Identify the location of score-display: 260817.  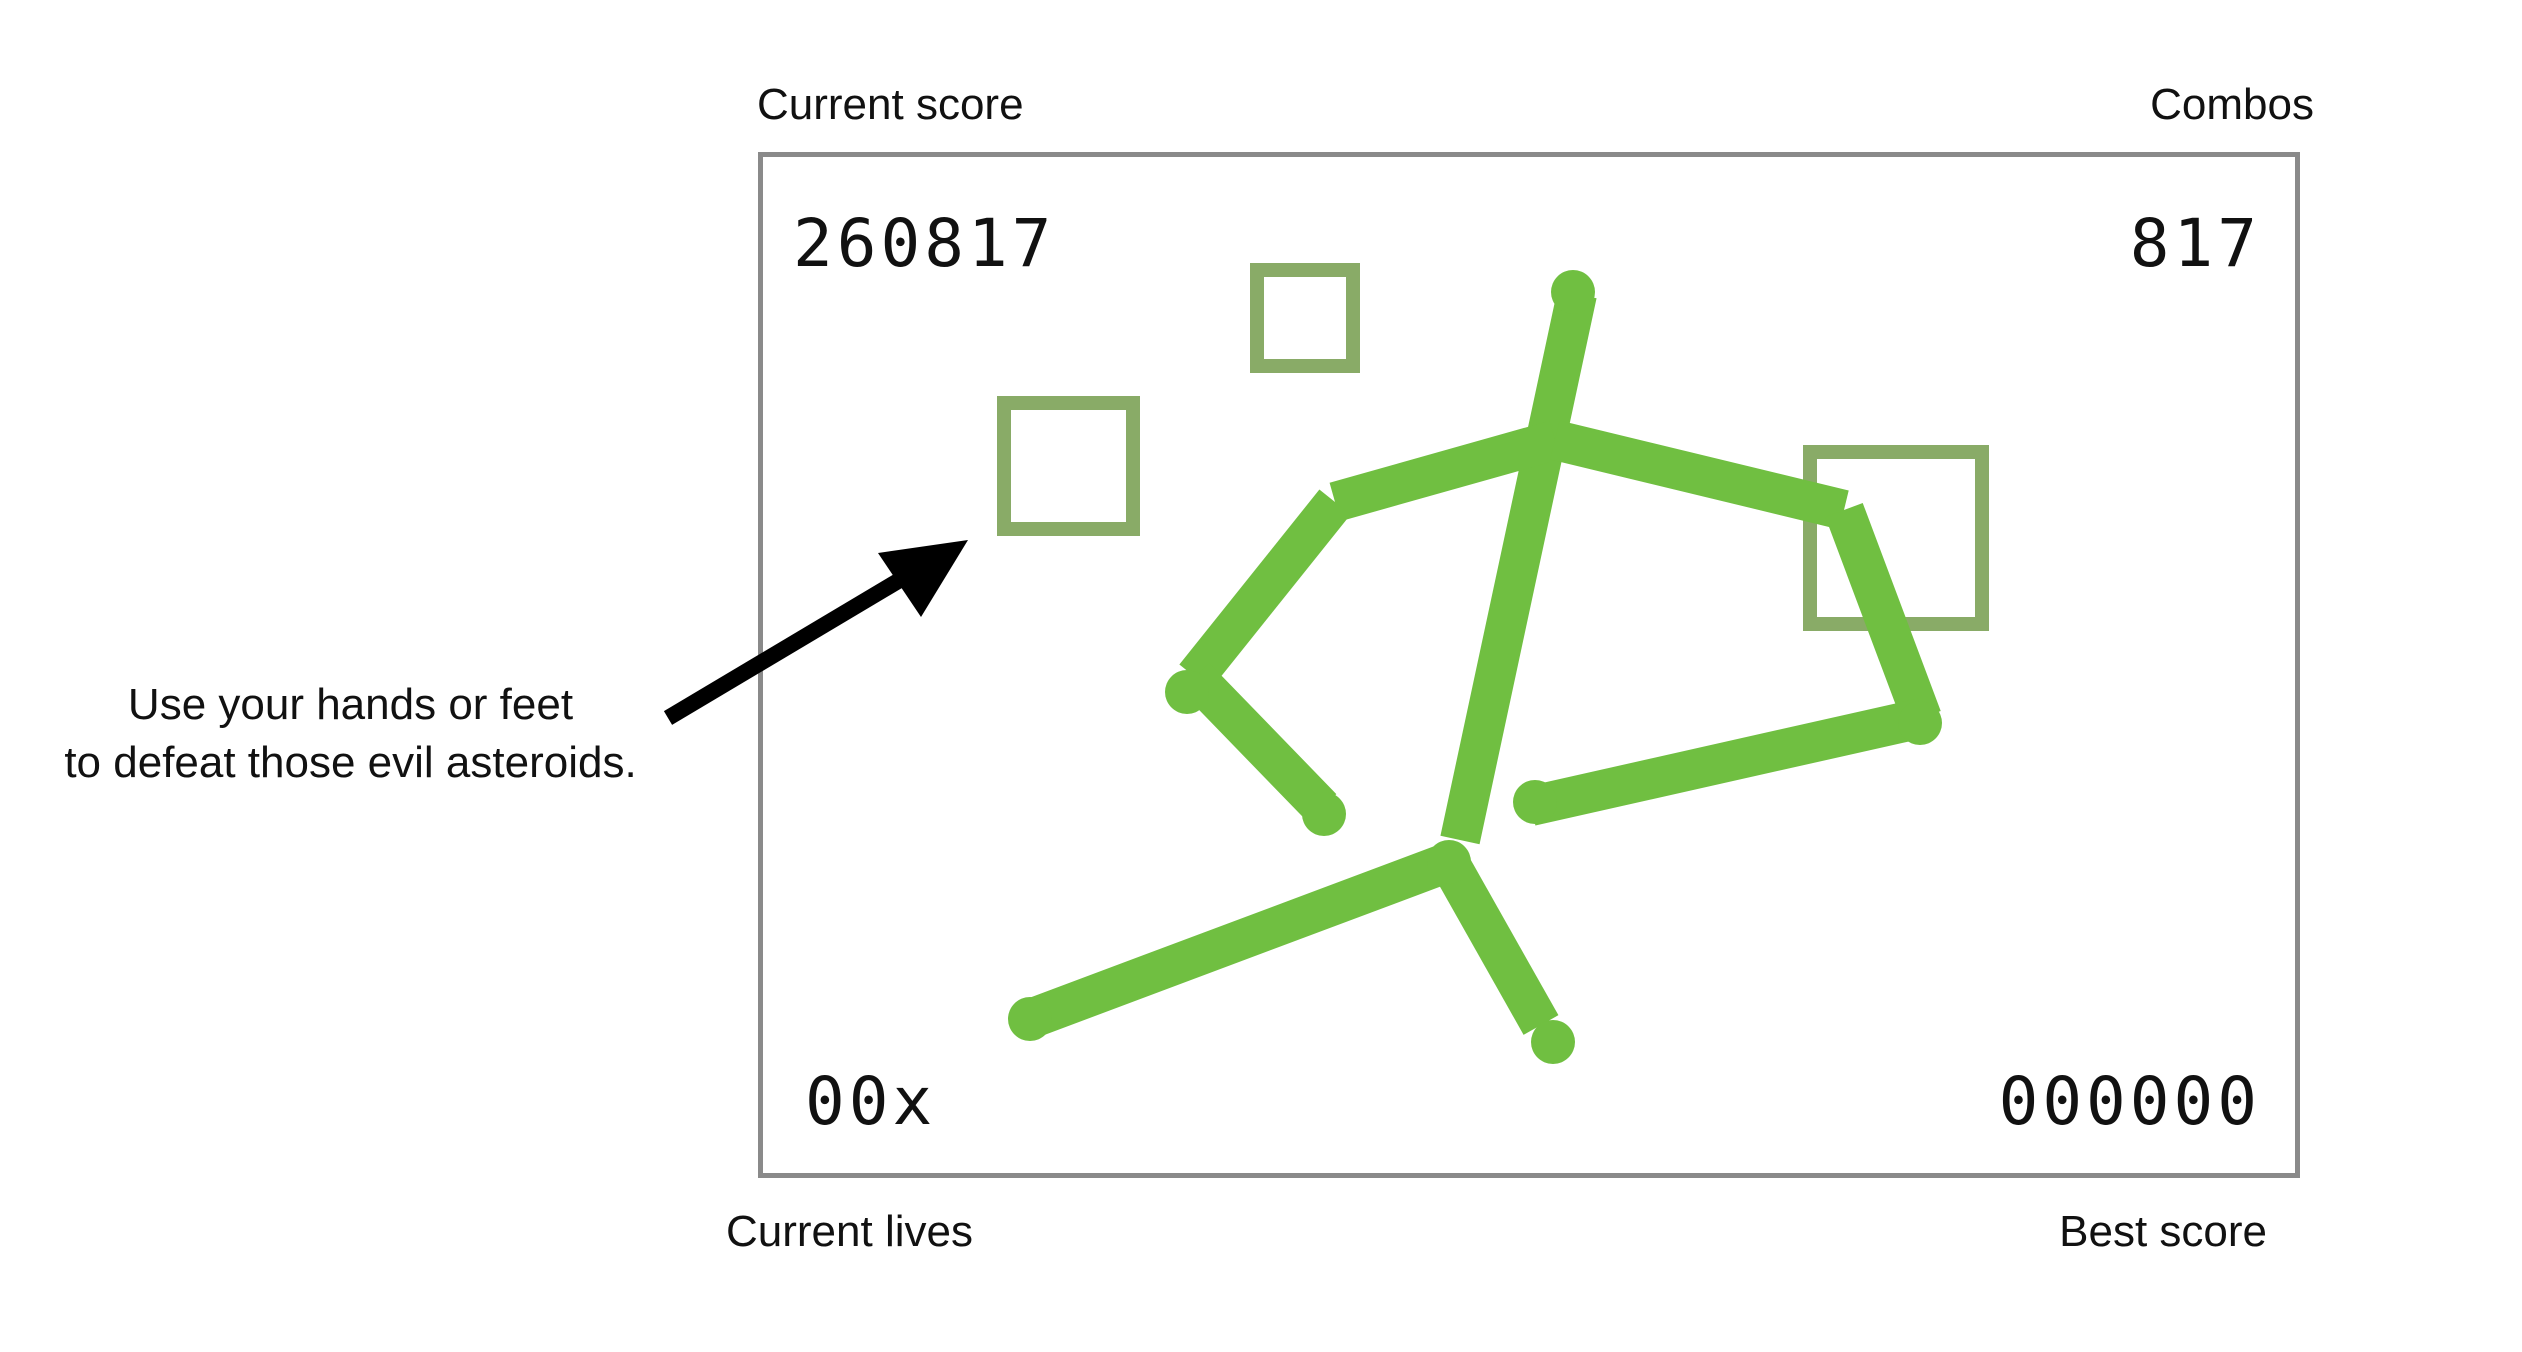
(924, 243).